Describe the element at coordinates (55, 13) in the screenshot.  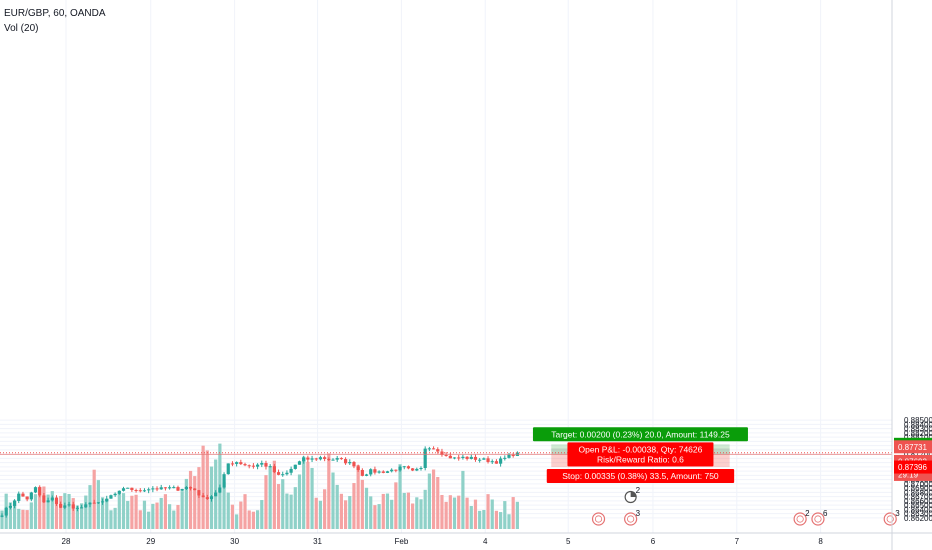
I see `symbol-title: EUR/GBP, 60, OANDA` at that location.